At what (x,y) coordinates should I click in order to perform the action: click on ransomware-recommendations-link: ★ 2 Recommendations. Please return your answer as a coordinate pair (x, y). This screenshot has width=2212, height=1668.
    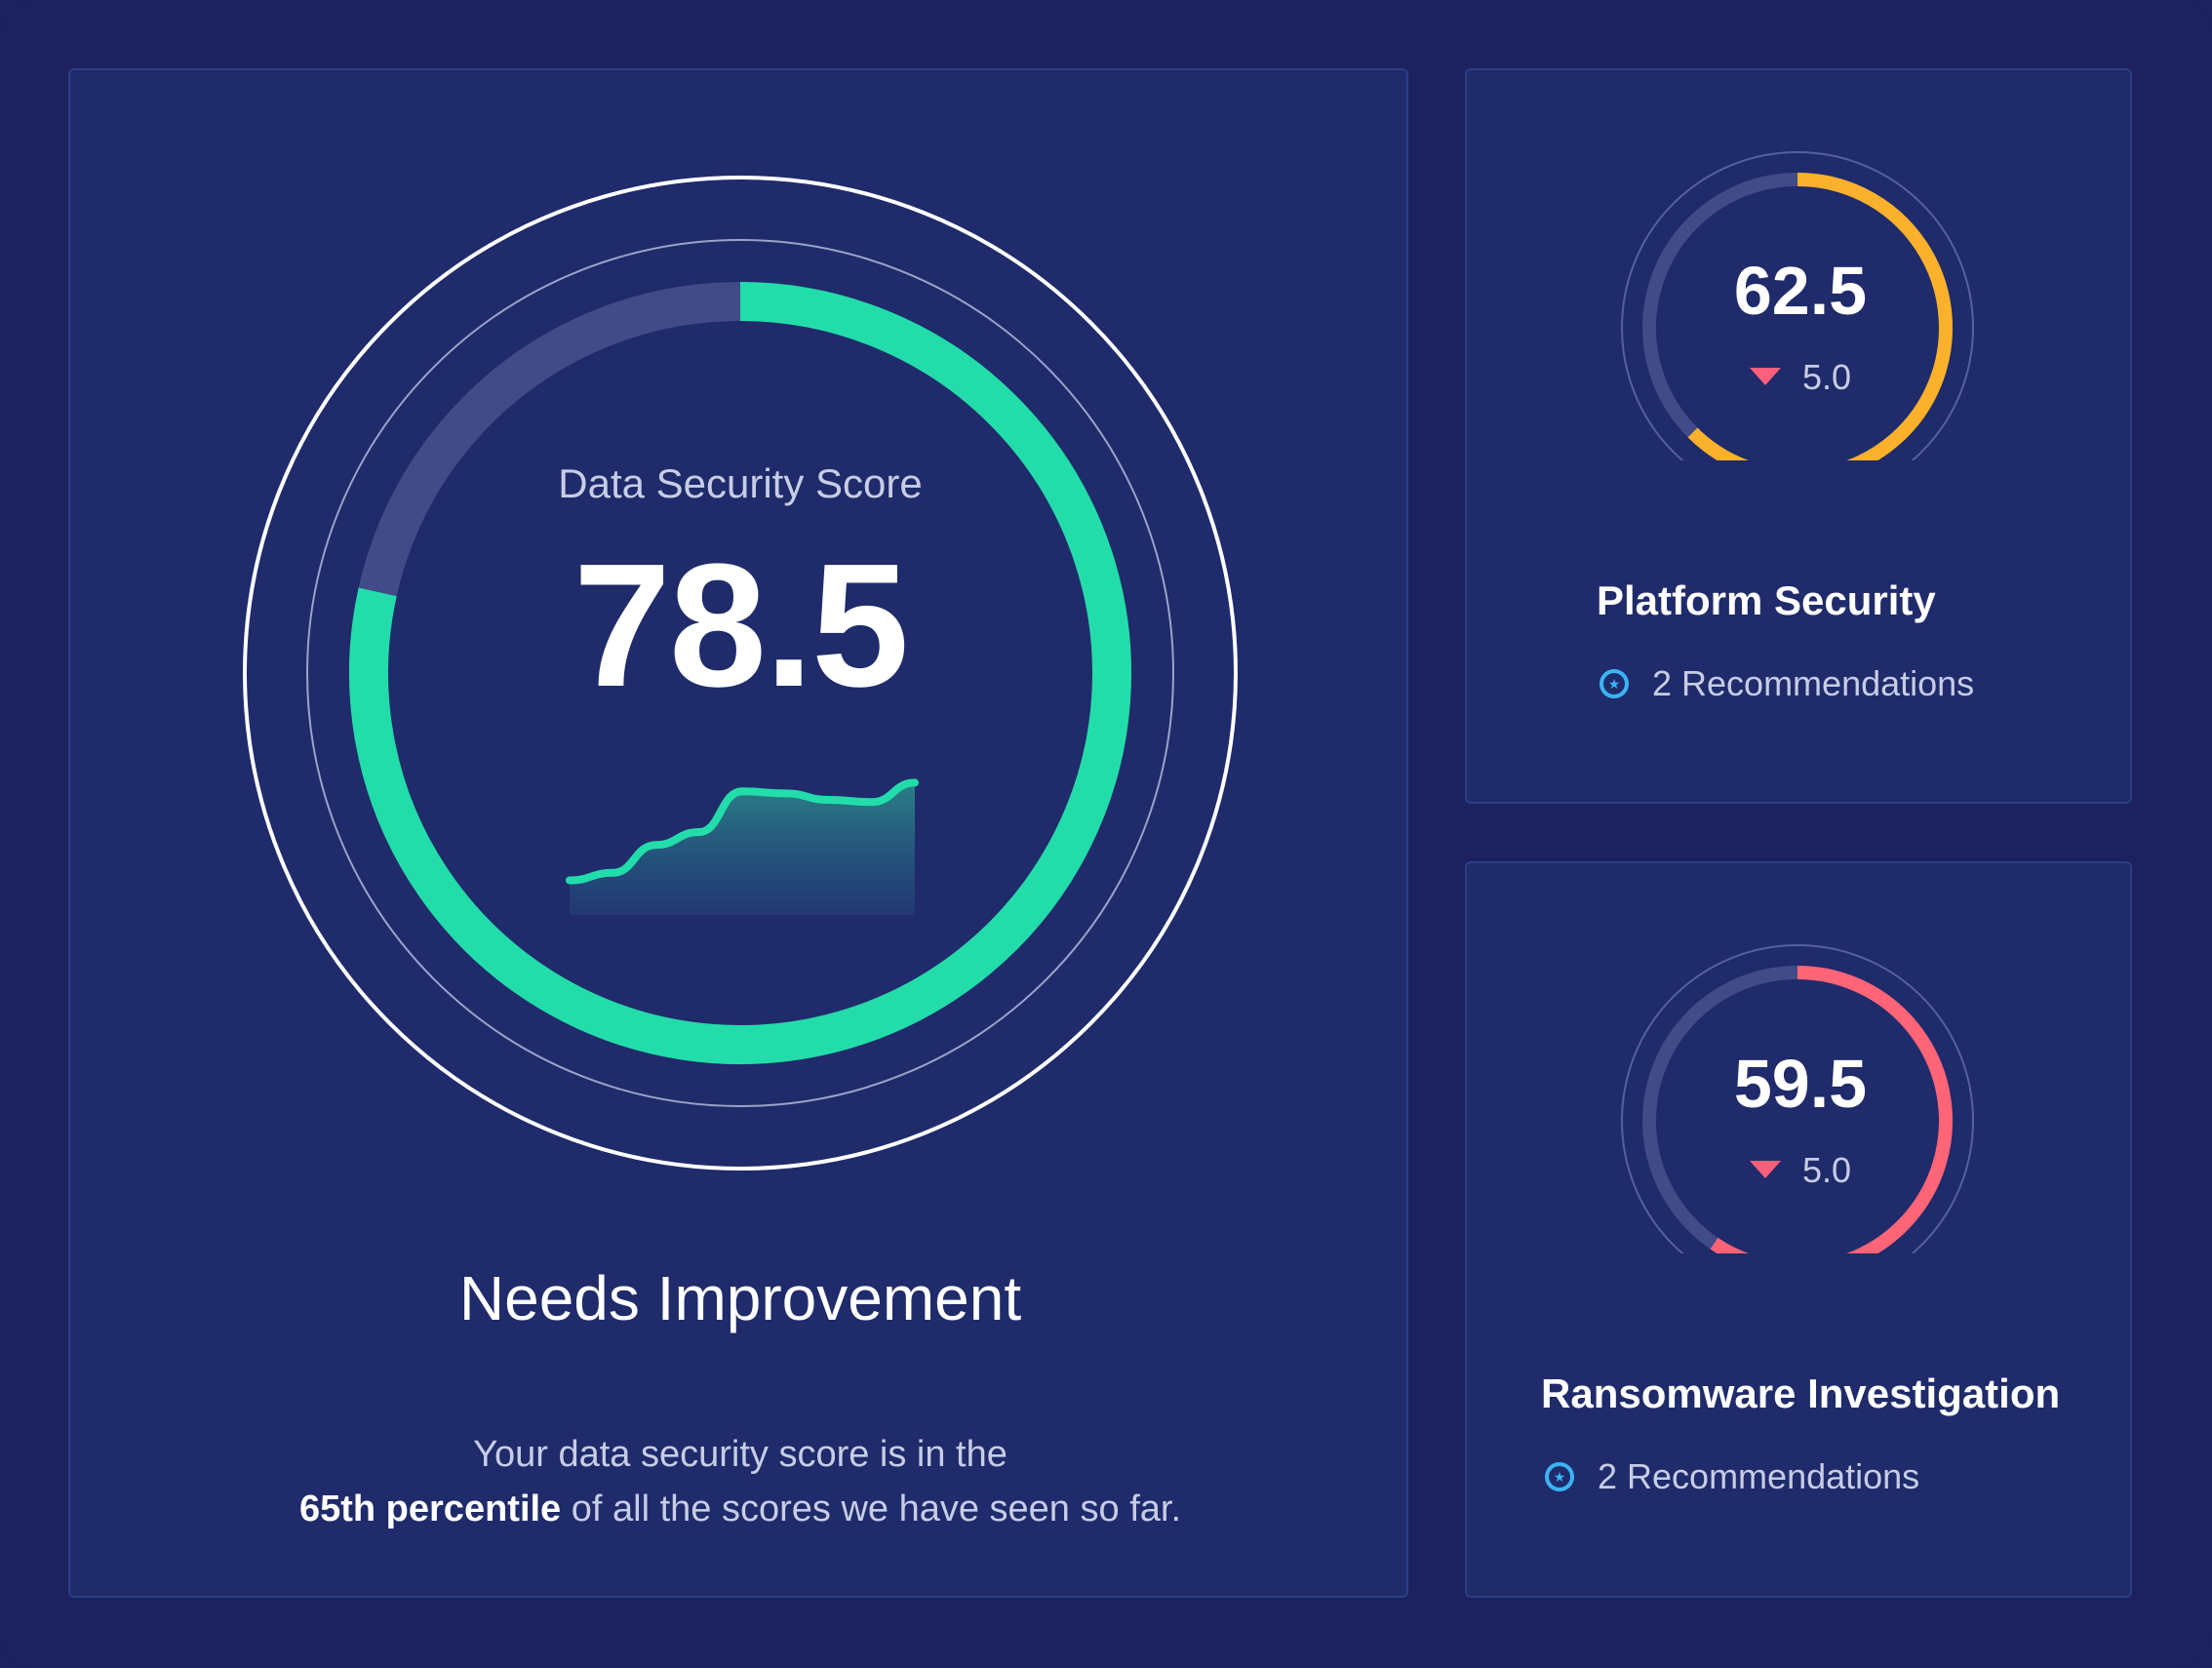
    Looking at the image, I should click on (1732, 1477).